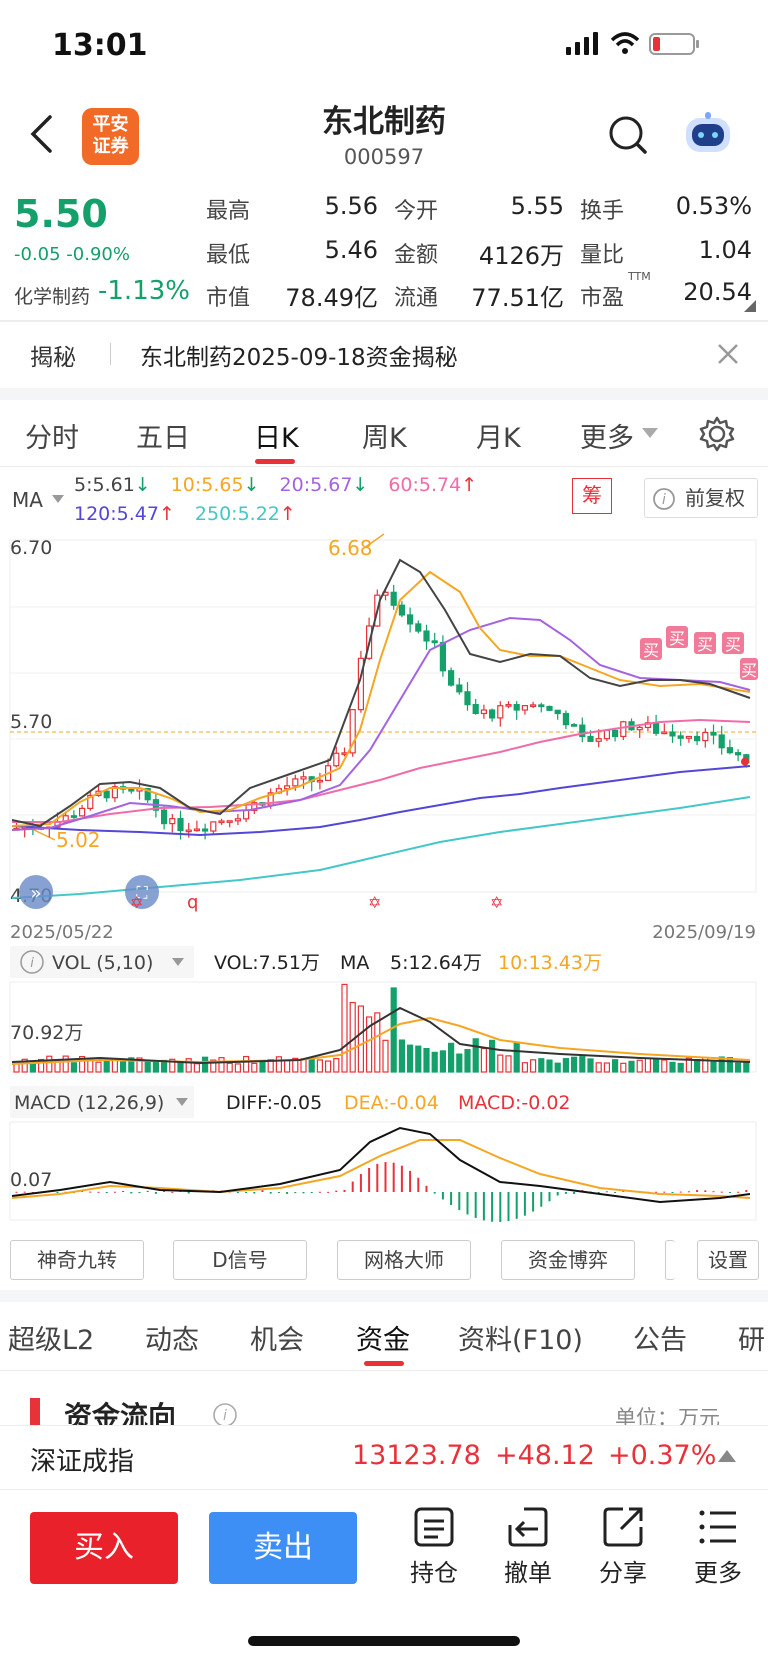 Image resolution: width=768 pixels, height=1663 pixels. I want to click on vol-indicator-label: VOL (5,10), so click(102, 963).